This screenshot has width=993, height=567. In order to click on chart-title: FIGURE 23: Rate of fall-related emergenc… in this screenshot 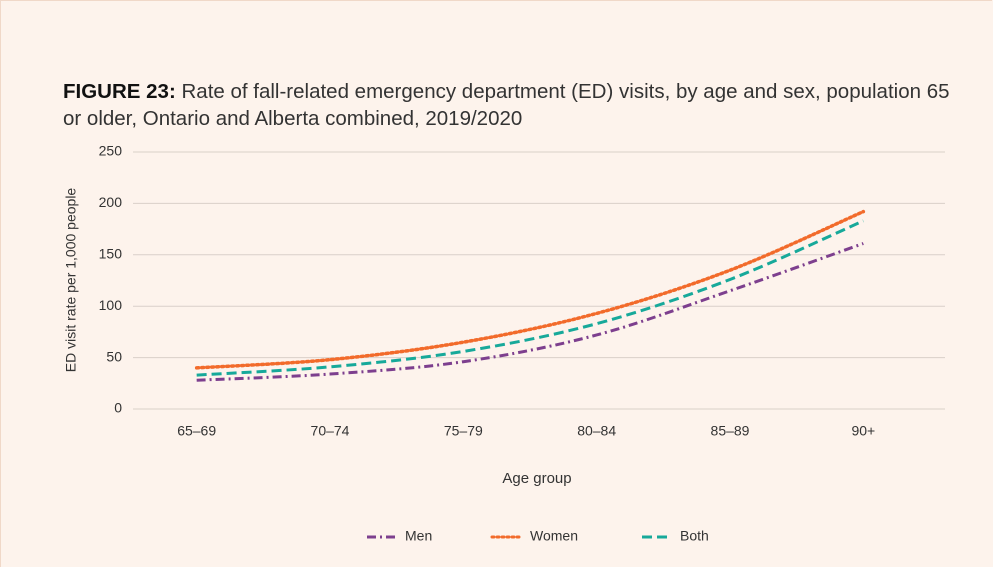, I will do `click(513, 105)`.